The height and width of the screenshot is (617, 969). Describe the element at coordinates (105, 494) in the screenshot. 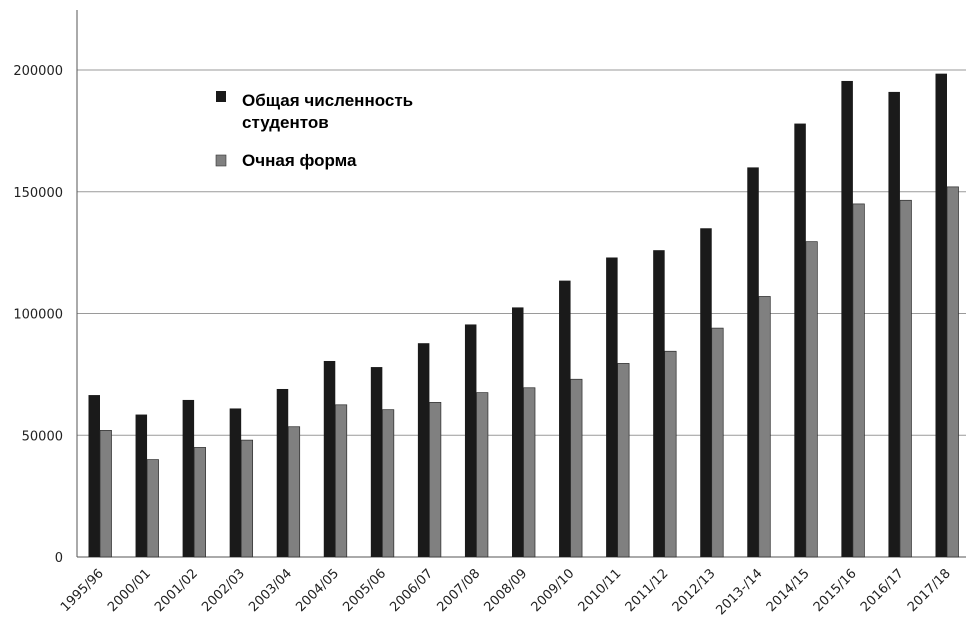

I see `bar-fulltime-1995/96` at that location.